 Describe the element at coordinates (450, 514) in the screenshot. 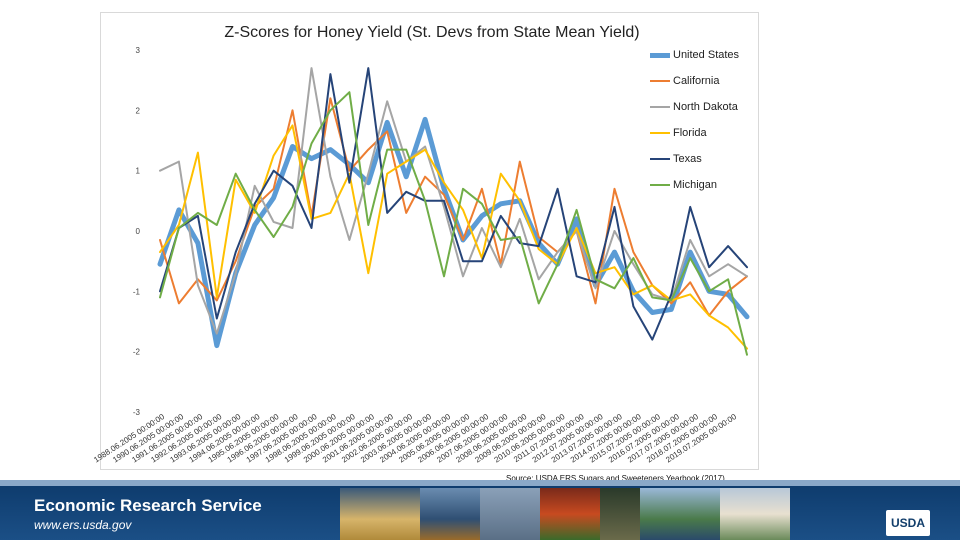

I see `harbor-photo` at that location.